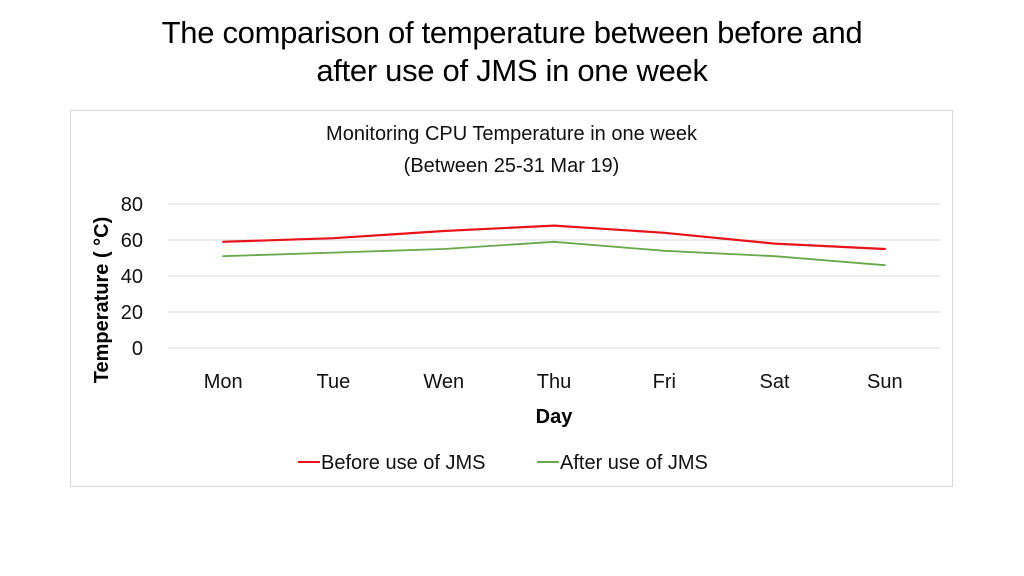 This screenshot has width=1024, height=576. I want to click on y-tick-label: 20, so click(132, 313).